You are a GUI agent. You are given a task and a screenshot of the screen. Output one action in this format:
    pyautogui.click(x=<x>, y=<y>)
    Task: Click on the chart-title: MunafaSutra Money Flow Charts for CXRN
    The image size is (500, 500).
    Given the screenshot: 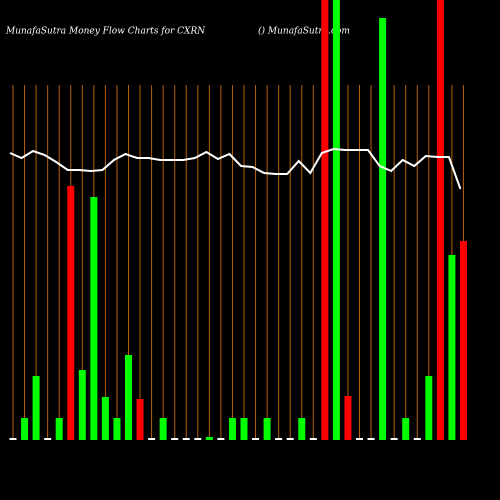 What is the action you would take?
    pyautogui.click(x=105, y=32)
    